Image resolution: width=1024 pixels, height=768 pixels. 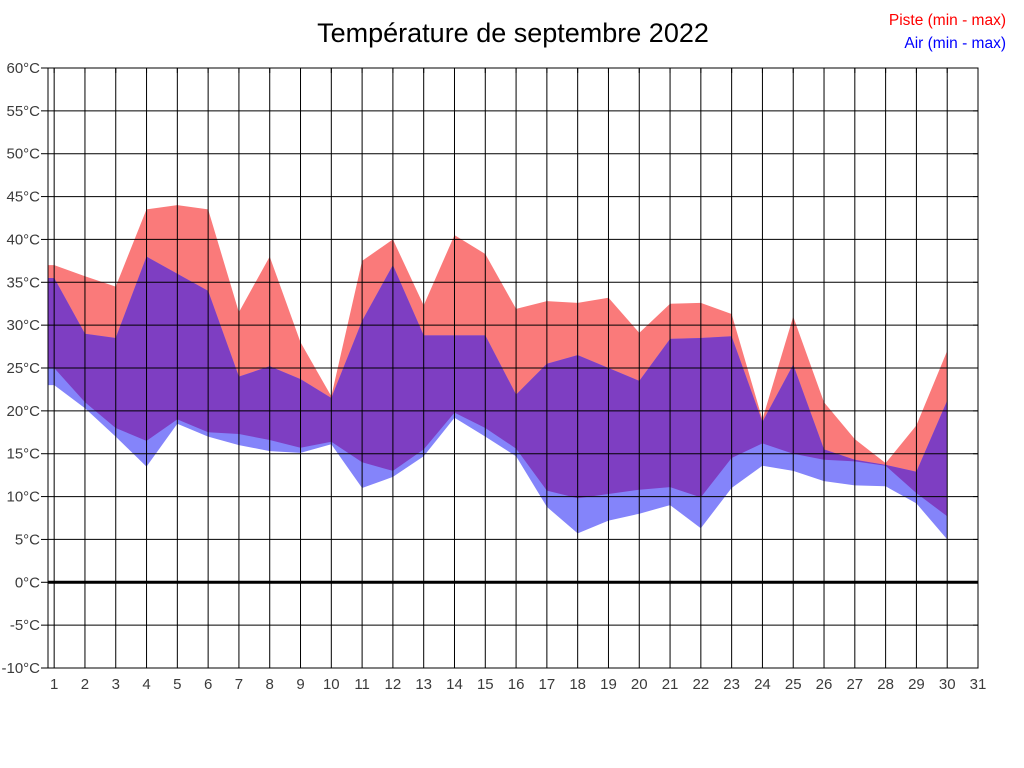 I want to click on chart-title: Température de septembre 2022, so click(x=513, y=33).